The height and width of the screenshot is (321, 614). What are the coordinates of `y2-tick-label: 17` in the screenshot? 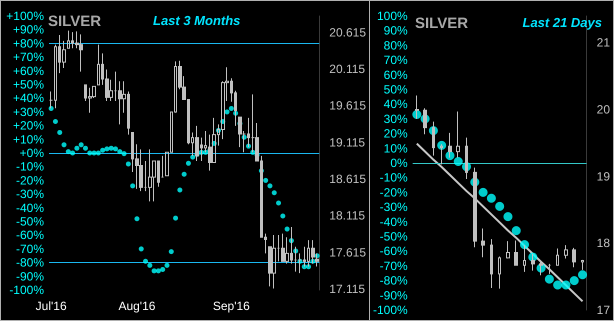 It's located at (603, 310).